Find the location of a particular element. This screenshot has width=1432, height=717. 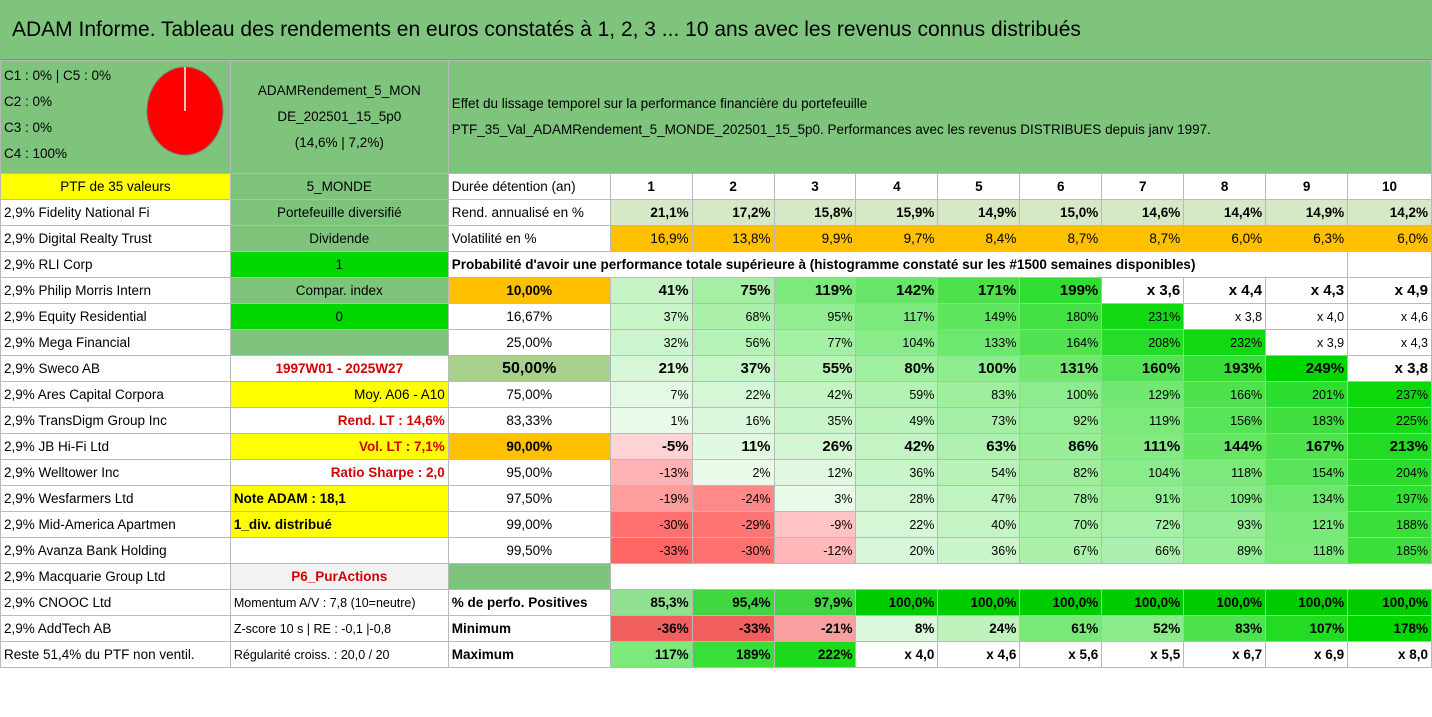

info-cell: Z-score 10 s | RE : -0,1 |-0,8 is located at coordinates (339, 628).